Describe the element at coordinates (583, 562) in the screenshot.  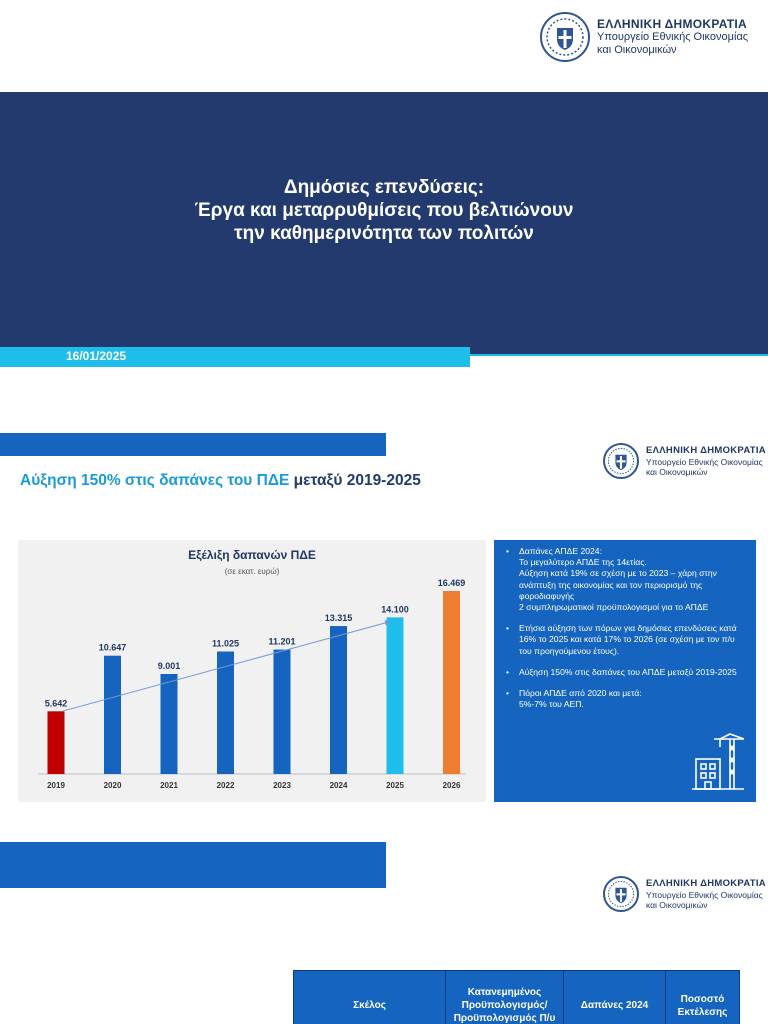
I see `info-bullet-line: Το μεγαλύτερο ΑΠΔΕ της 14ετίας.` at that location.